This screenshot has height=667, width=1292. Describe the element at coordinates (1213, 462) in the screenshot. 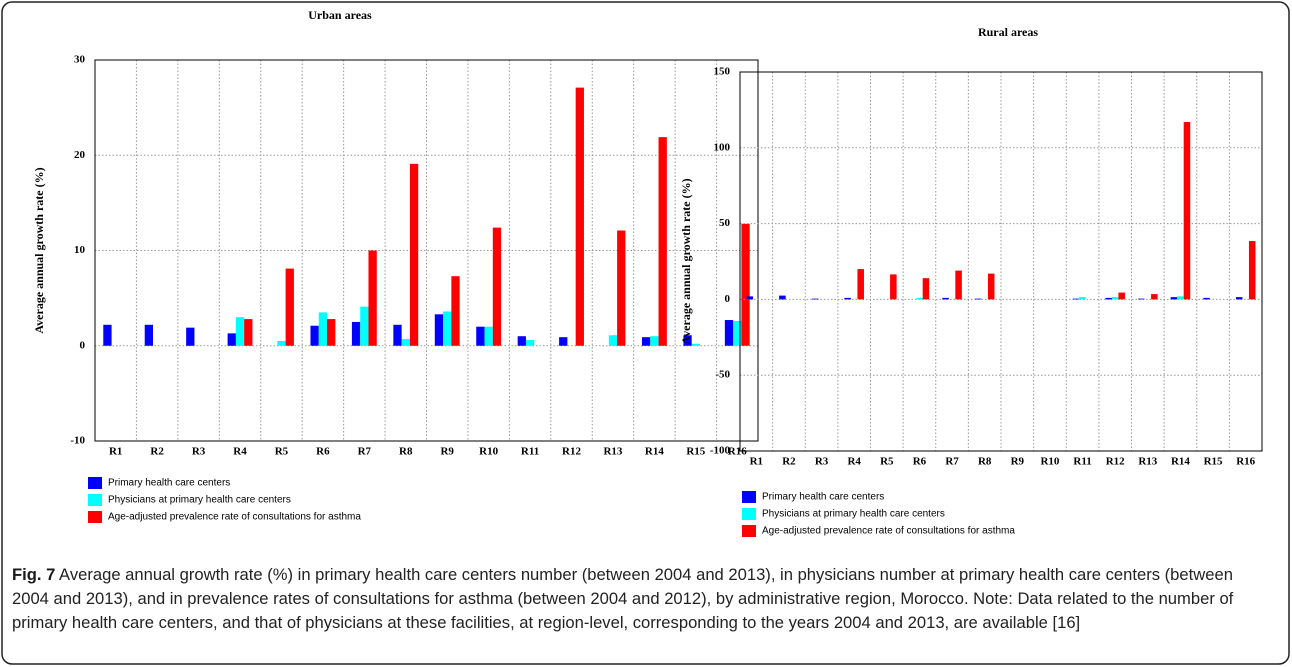

I see `x-tick-label: R15` at that location.